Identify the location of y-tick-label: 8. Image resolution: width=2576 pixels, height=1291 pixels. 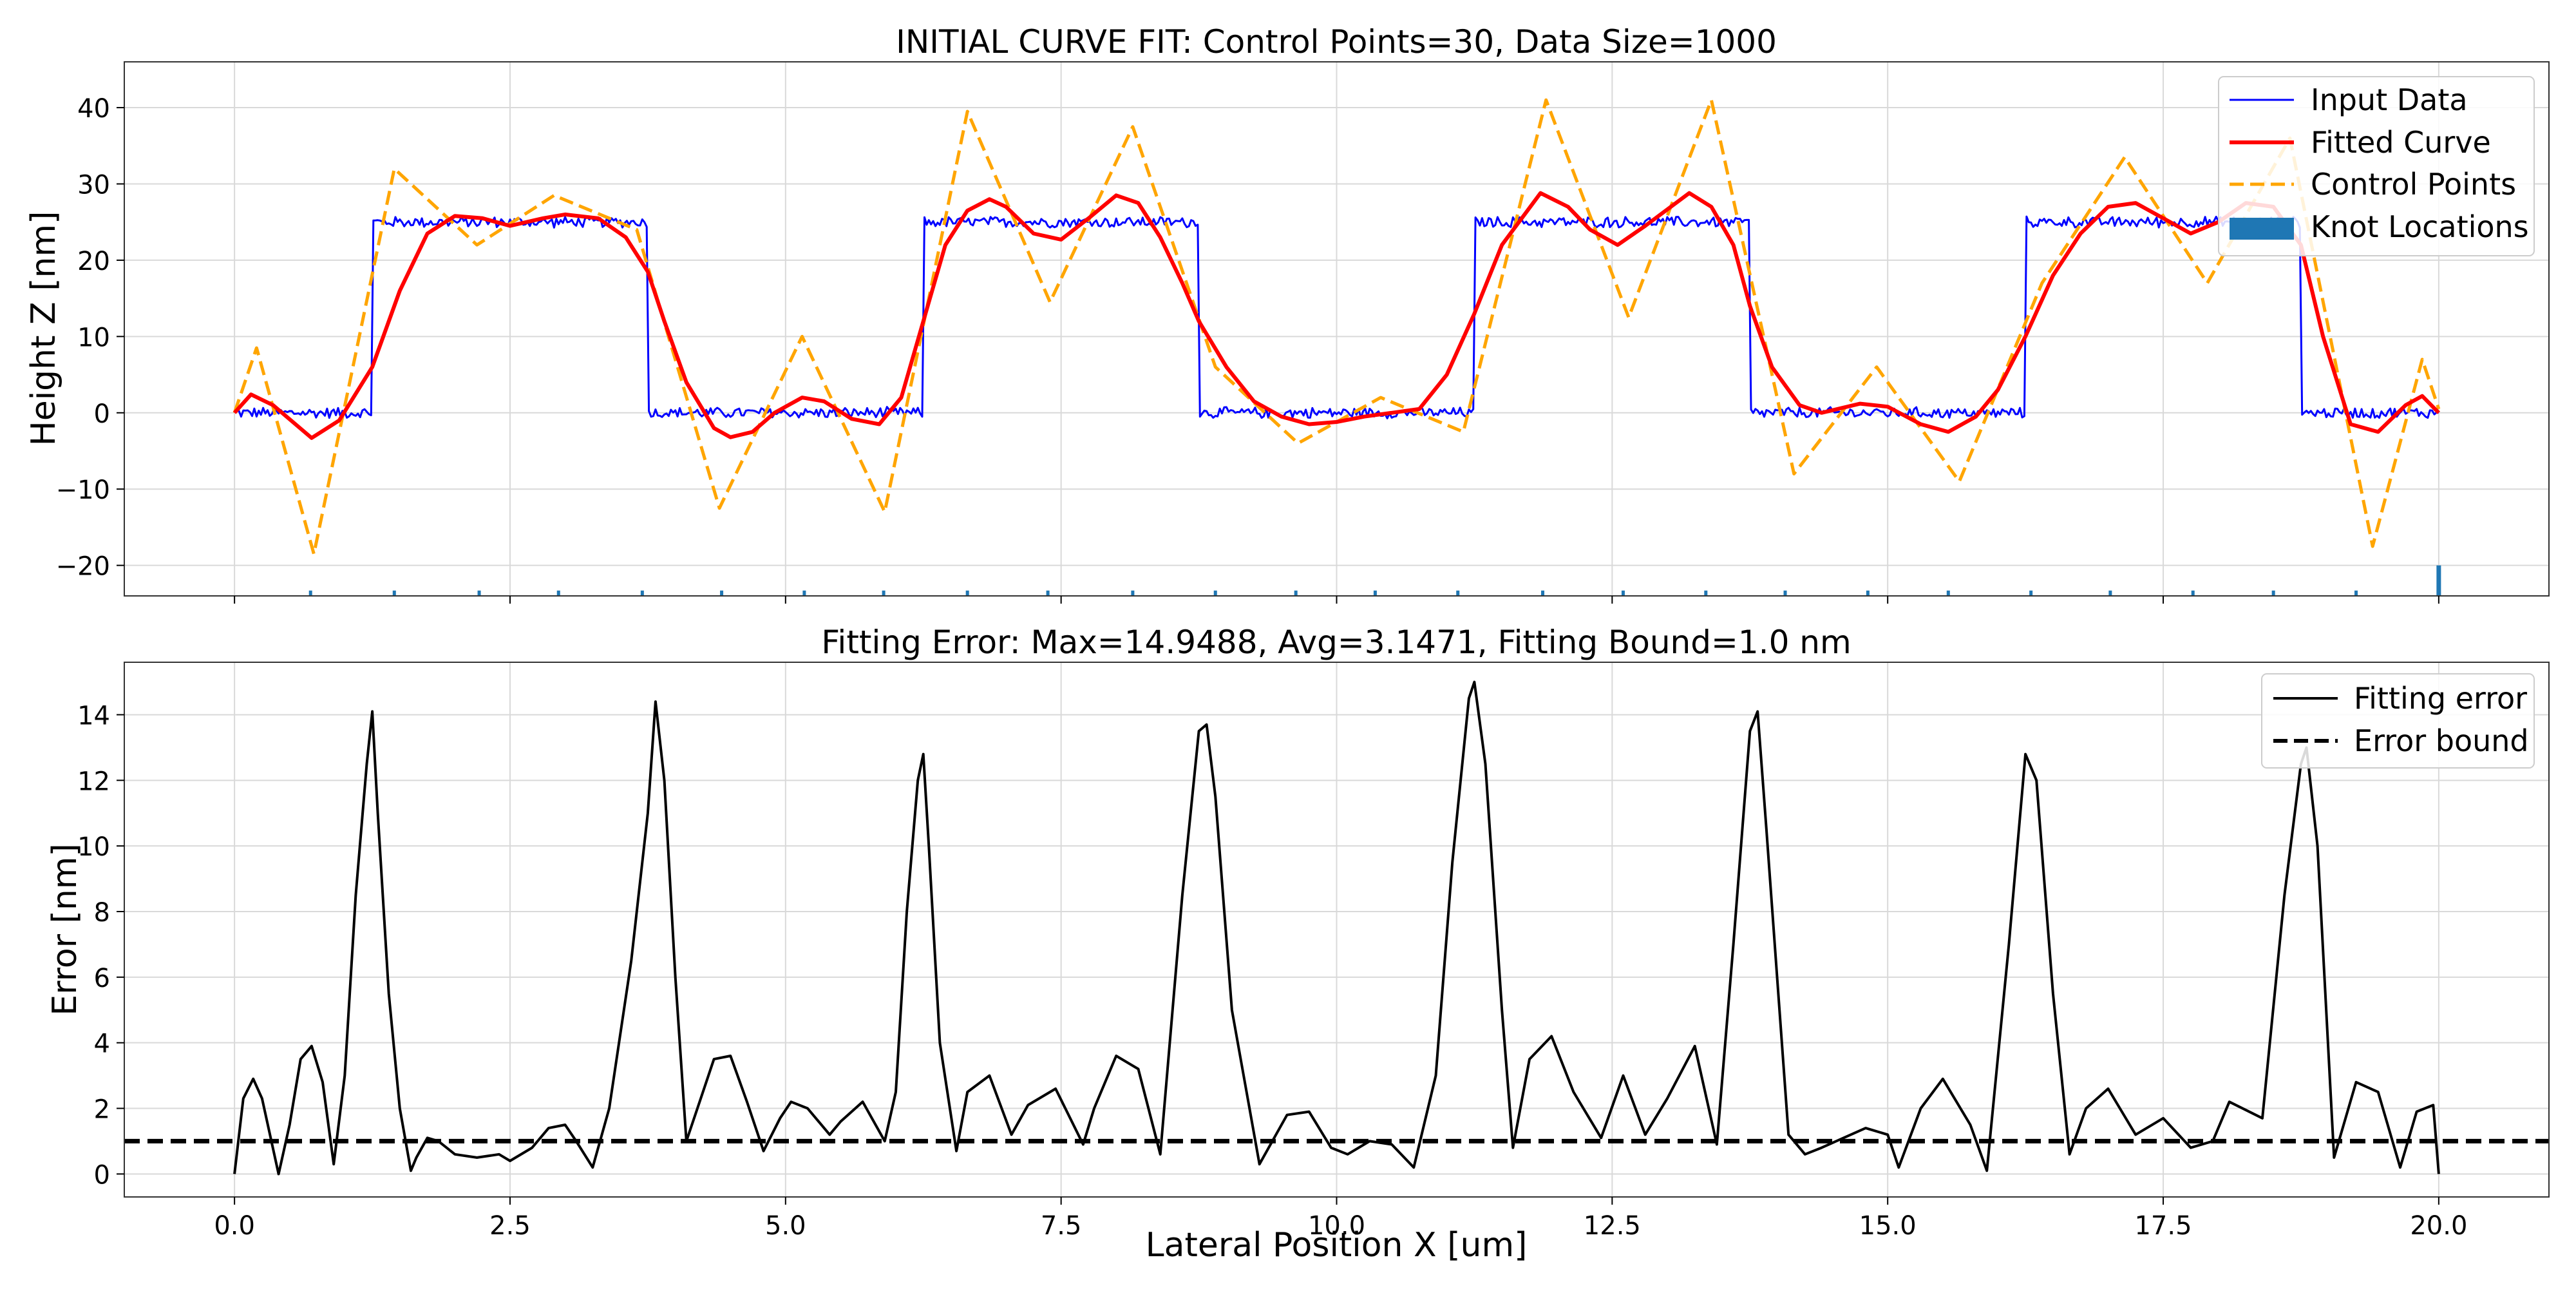
(102, 913).